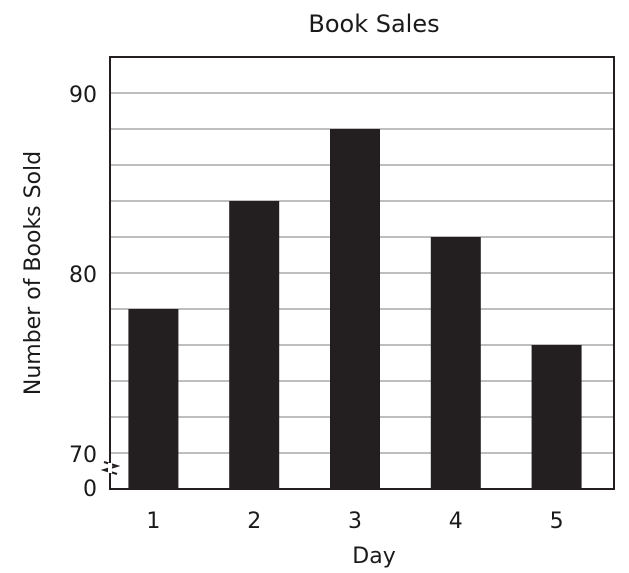  Describe the element at coordinates (557, 521) in the screenshot. I see `x-tick-label: 5` at that location.